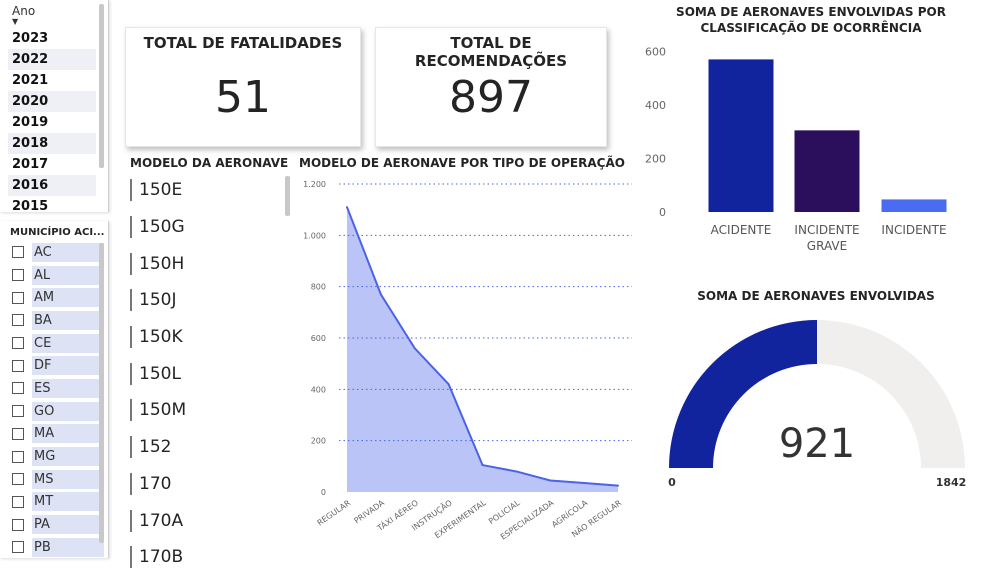  What do you see at coordinates (68, 502) in the screenshot?
I see `municipio-label: MT` at bounding box center [68, 502].